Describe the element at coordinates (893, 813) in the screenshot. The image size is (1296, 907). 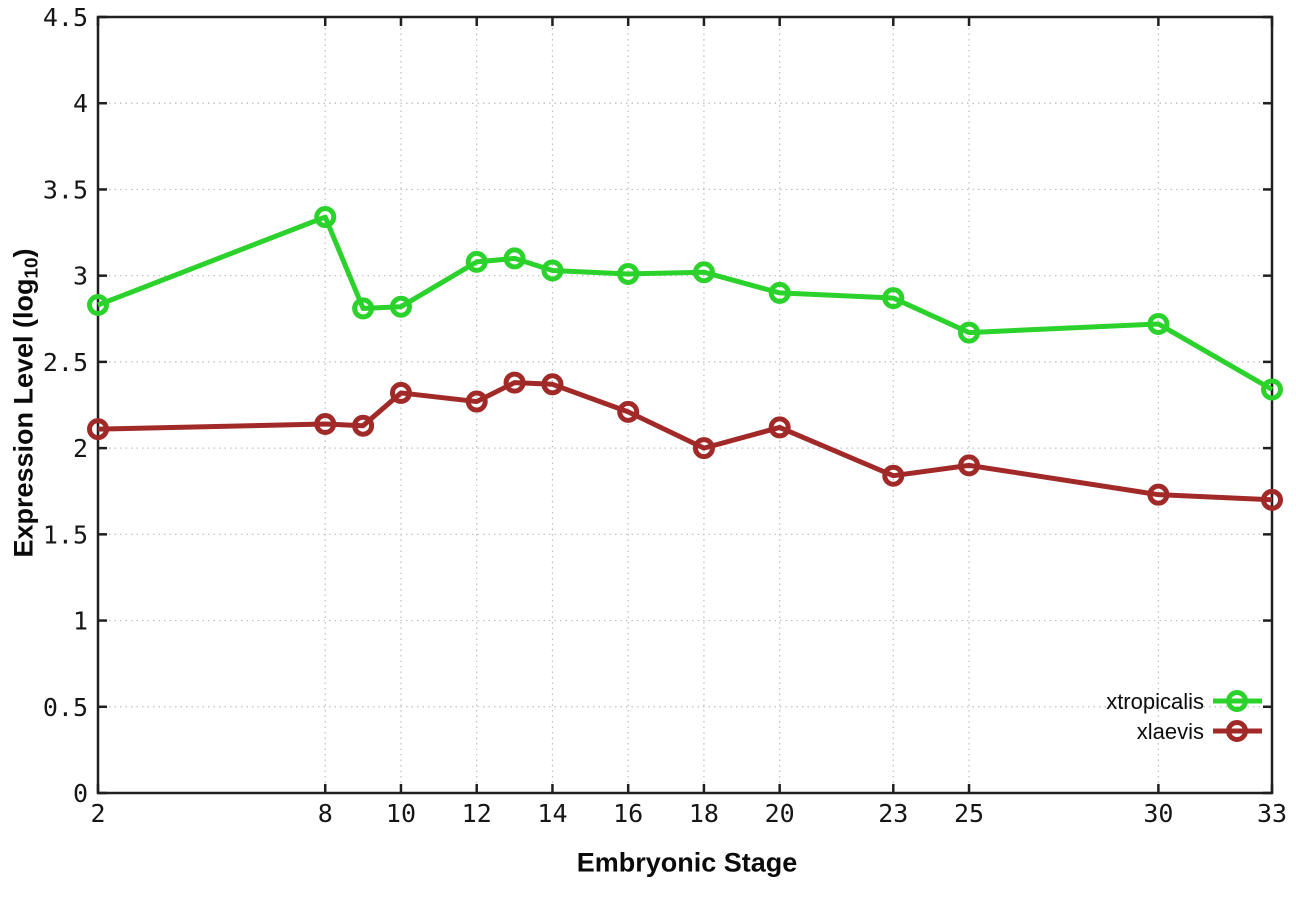
I see `x-tick-label: 23` at that location.